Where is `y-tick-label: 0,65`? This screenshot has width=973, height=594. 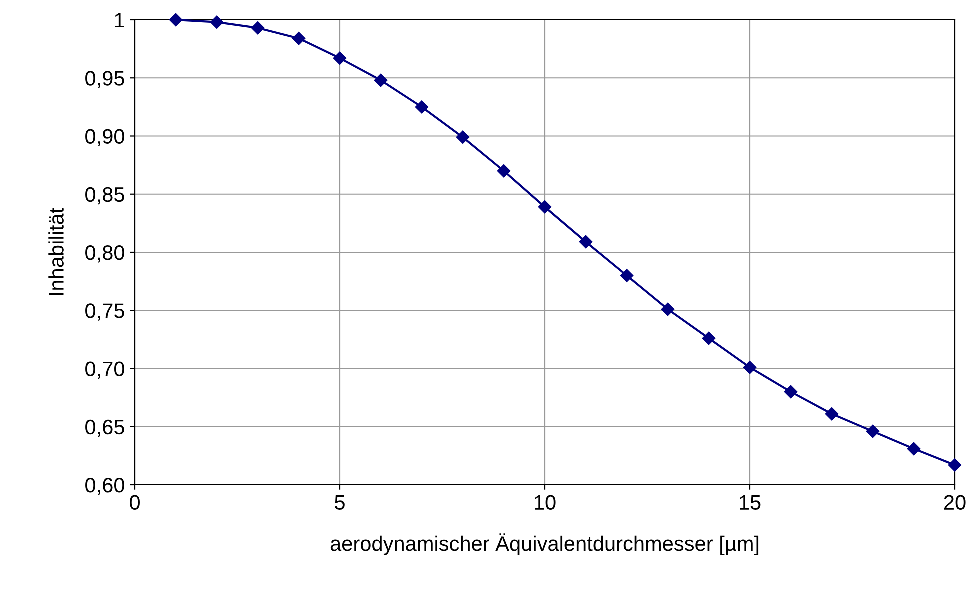
y-tick-label: 0,65 is located at coordinates (105, 429).